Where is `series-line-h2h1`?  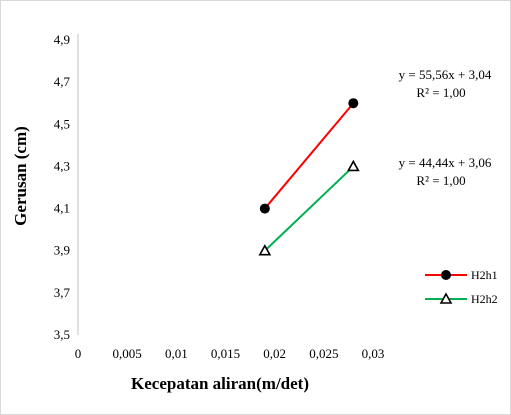
series-line-h2h1 is located at coordinates (309, 156).